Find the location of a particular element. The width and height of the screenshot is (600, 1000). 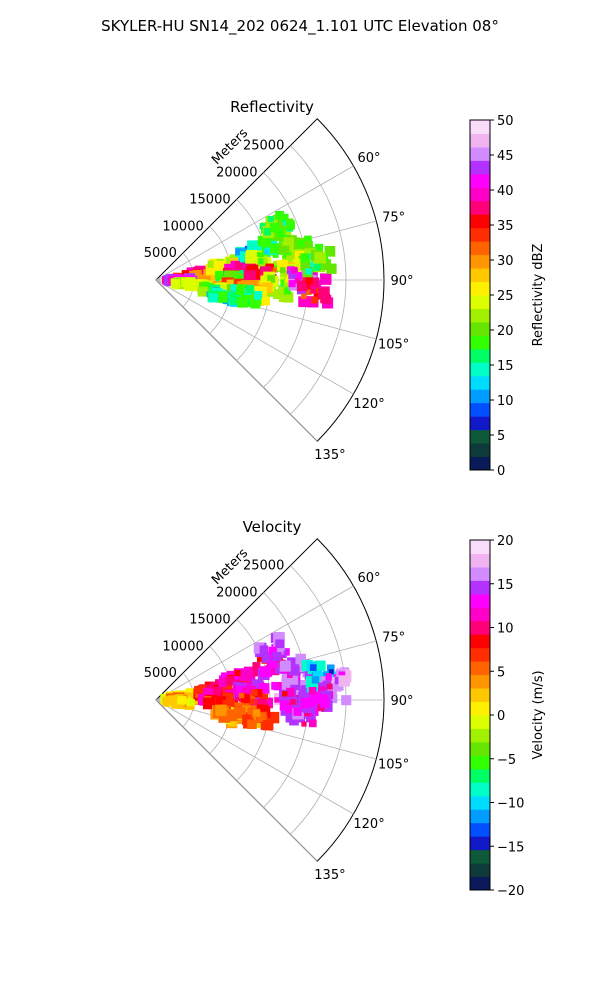

colorbar-tick-label: 15 is located at coordinates (505, 366).